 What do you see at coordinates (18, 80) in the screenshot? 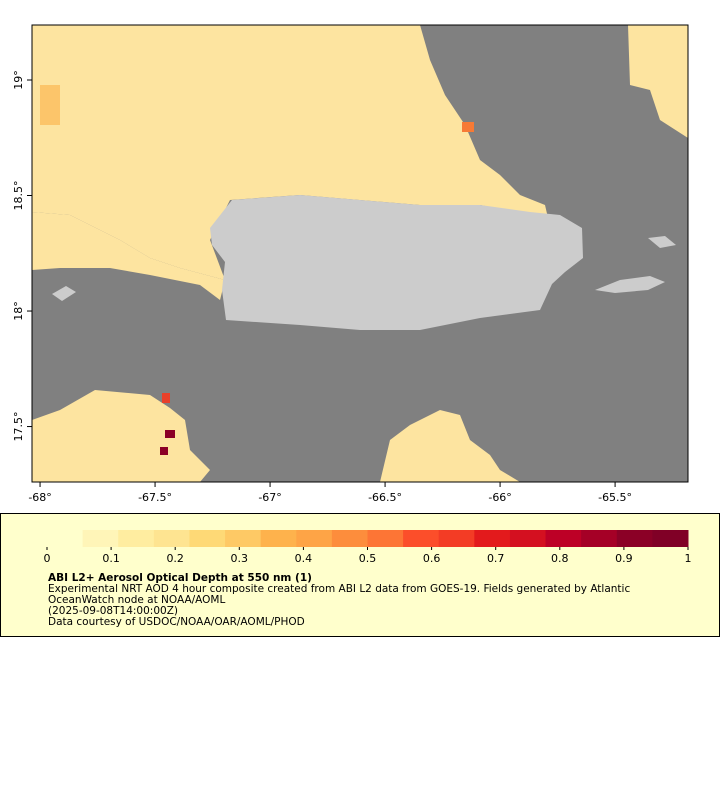
I see `y-tick-label: 19°` at bounding box center [18, 80].